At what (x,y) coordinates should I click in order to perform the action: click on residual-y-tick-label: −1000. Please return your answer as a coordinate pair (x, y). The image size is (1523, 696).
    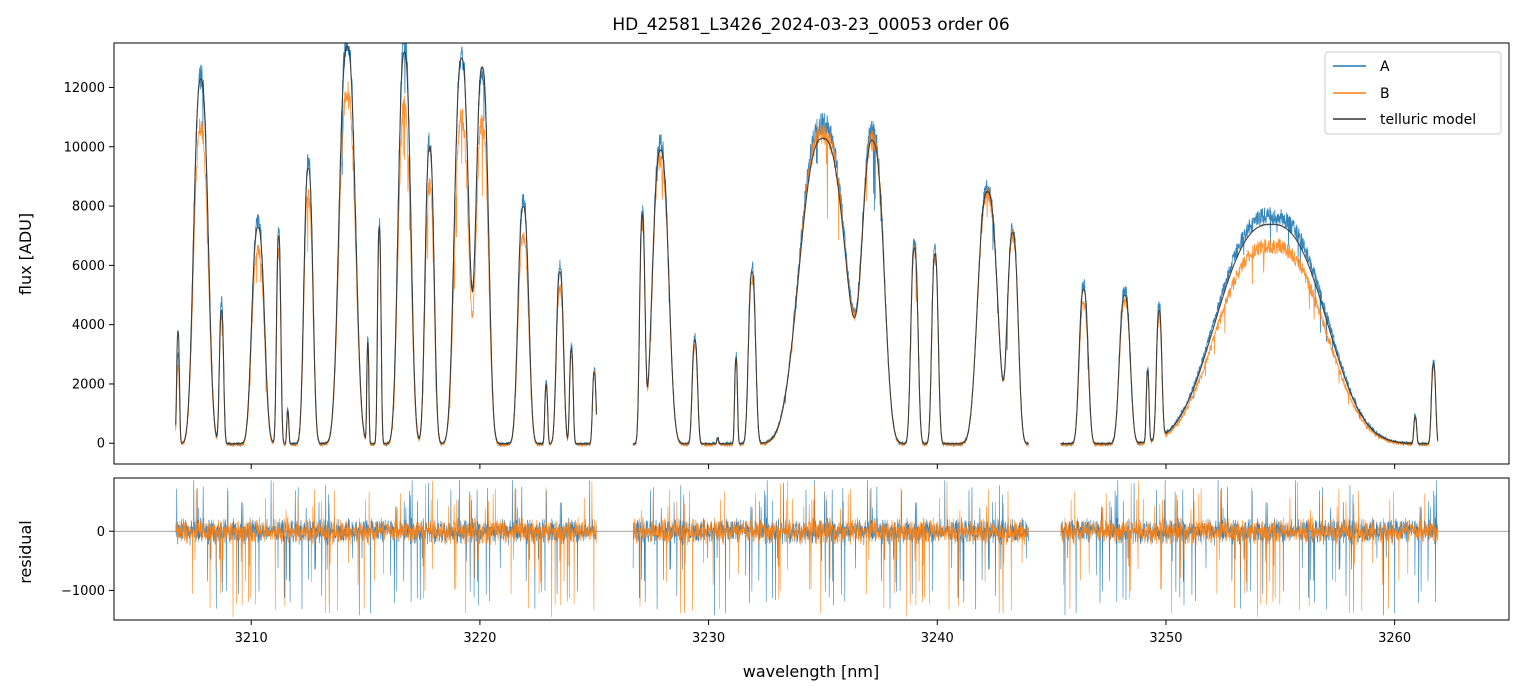
    Looking at the image, I should click on (83, 591).